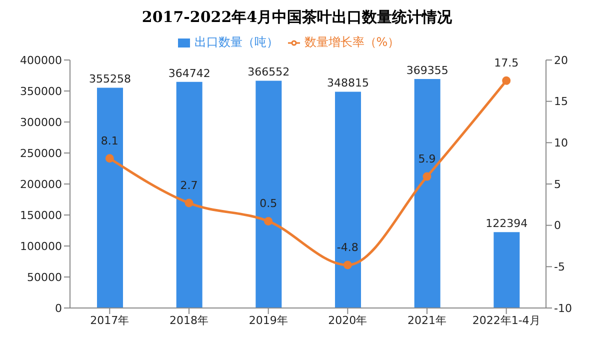 This screenshot has width=594, height=342. I want to click on y-tick-label: 0, so click(58, 308).